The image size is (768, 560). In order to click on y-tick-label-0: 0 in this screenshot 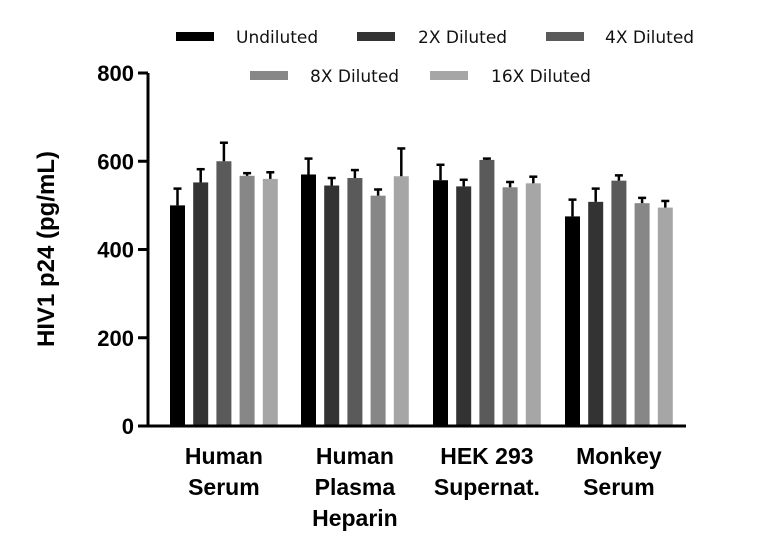, I will do `click(128, 426)`.